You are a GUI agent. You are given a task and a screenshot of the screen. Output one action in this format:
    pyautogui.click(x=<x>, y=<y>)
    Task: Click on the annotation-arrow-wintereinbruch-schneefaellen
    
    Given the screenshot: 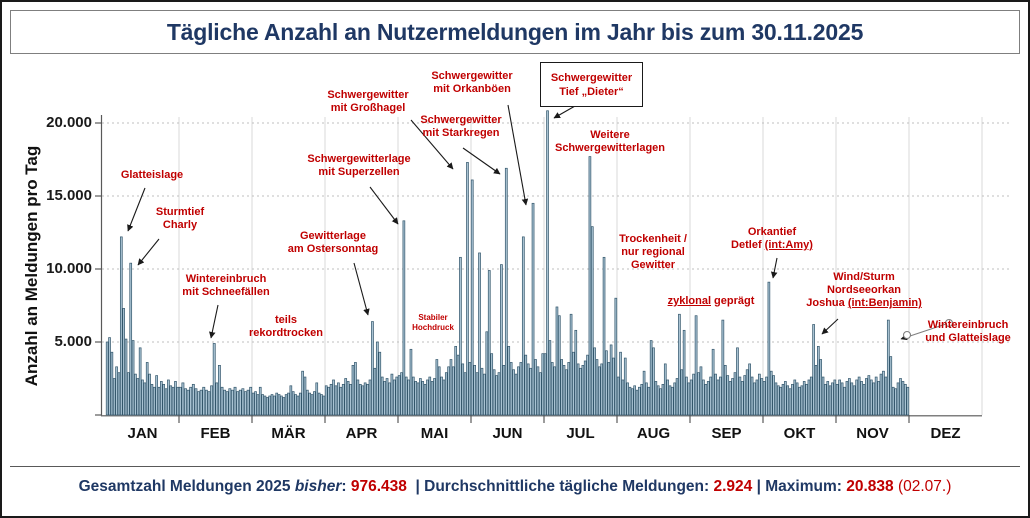 What is the action you would take?
    pyautogui.click(x=214, y=321)
    